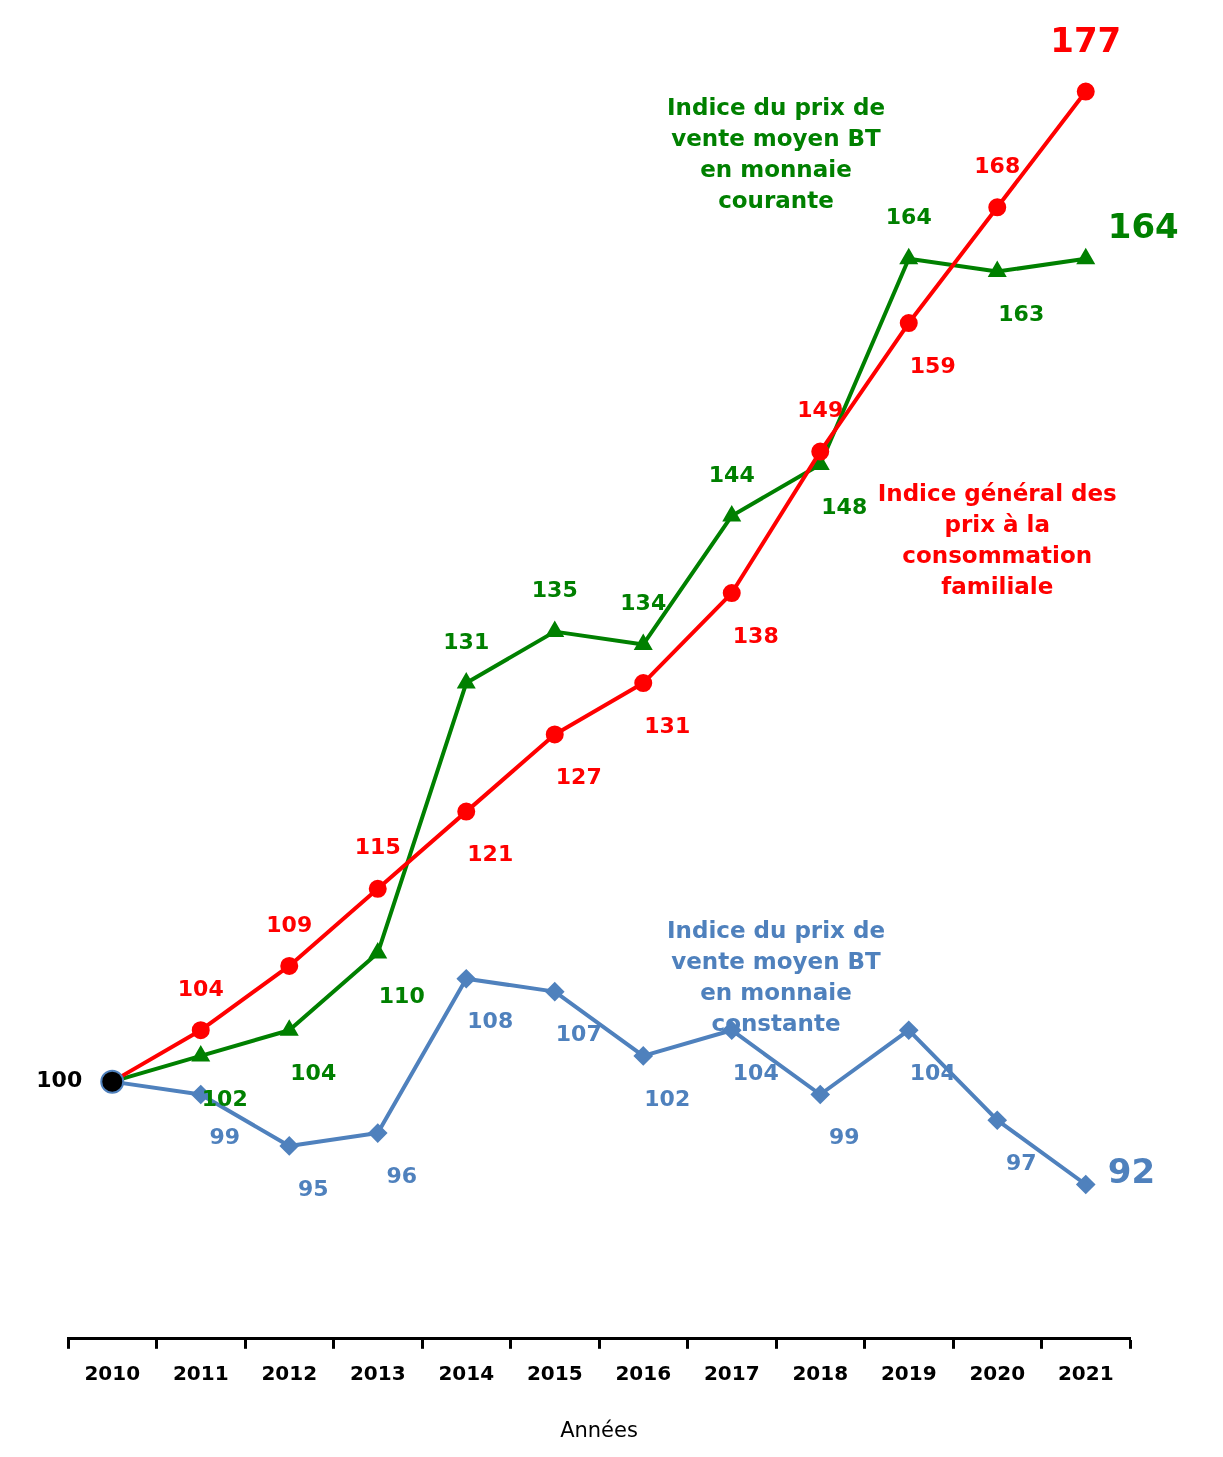 The image size is (1223, 1457). Describe the element at coordinates (599, 1429) in the screenshot. I see `x-axis-title: Années` at that location.